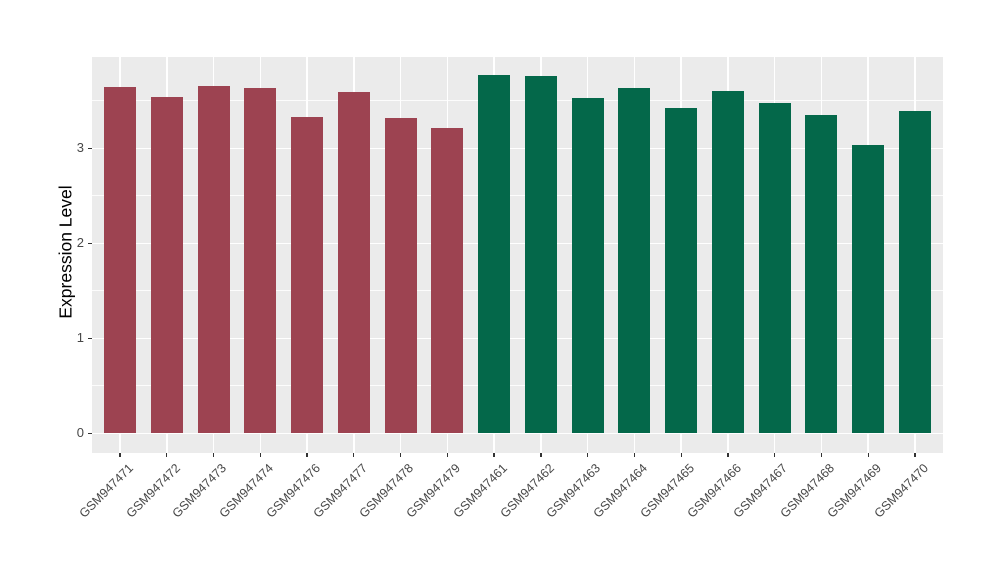 This screenshot has height=580, width=1000. What do you see at coordinates (727, 262) in the screenshot?
I see `bar-GSM947466` at bounding box center [727, 262].